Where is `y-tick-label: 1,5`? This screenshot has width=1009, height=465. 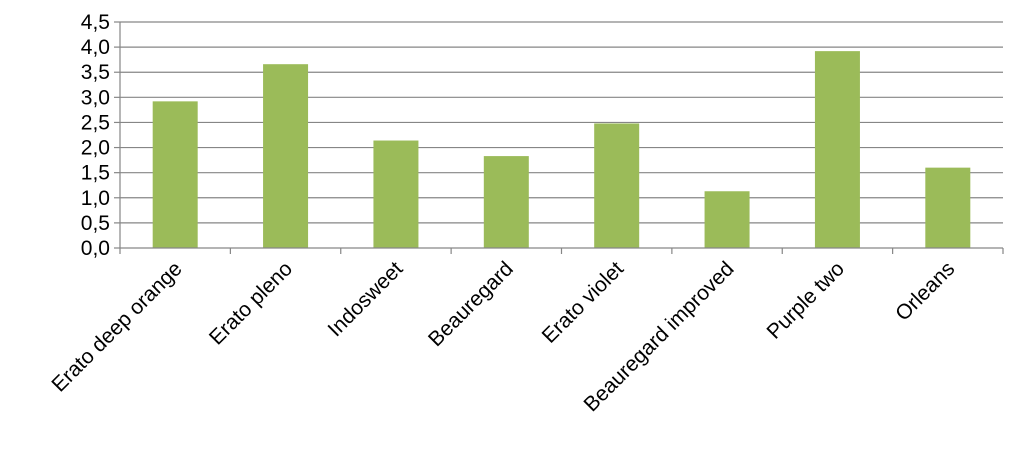
y-tick-label: 1,5 is located at coordinates (95, 173).